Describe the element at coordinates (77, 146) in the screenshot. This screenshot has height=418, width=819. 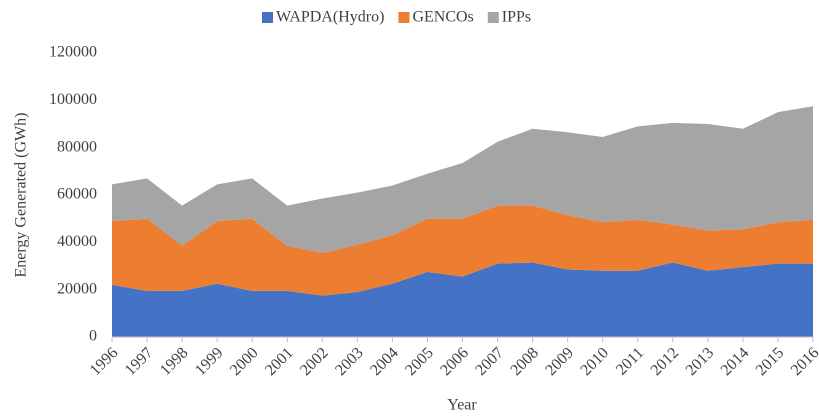
I see `y-tick-label: 80000` at that location.